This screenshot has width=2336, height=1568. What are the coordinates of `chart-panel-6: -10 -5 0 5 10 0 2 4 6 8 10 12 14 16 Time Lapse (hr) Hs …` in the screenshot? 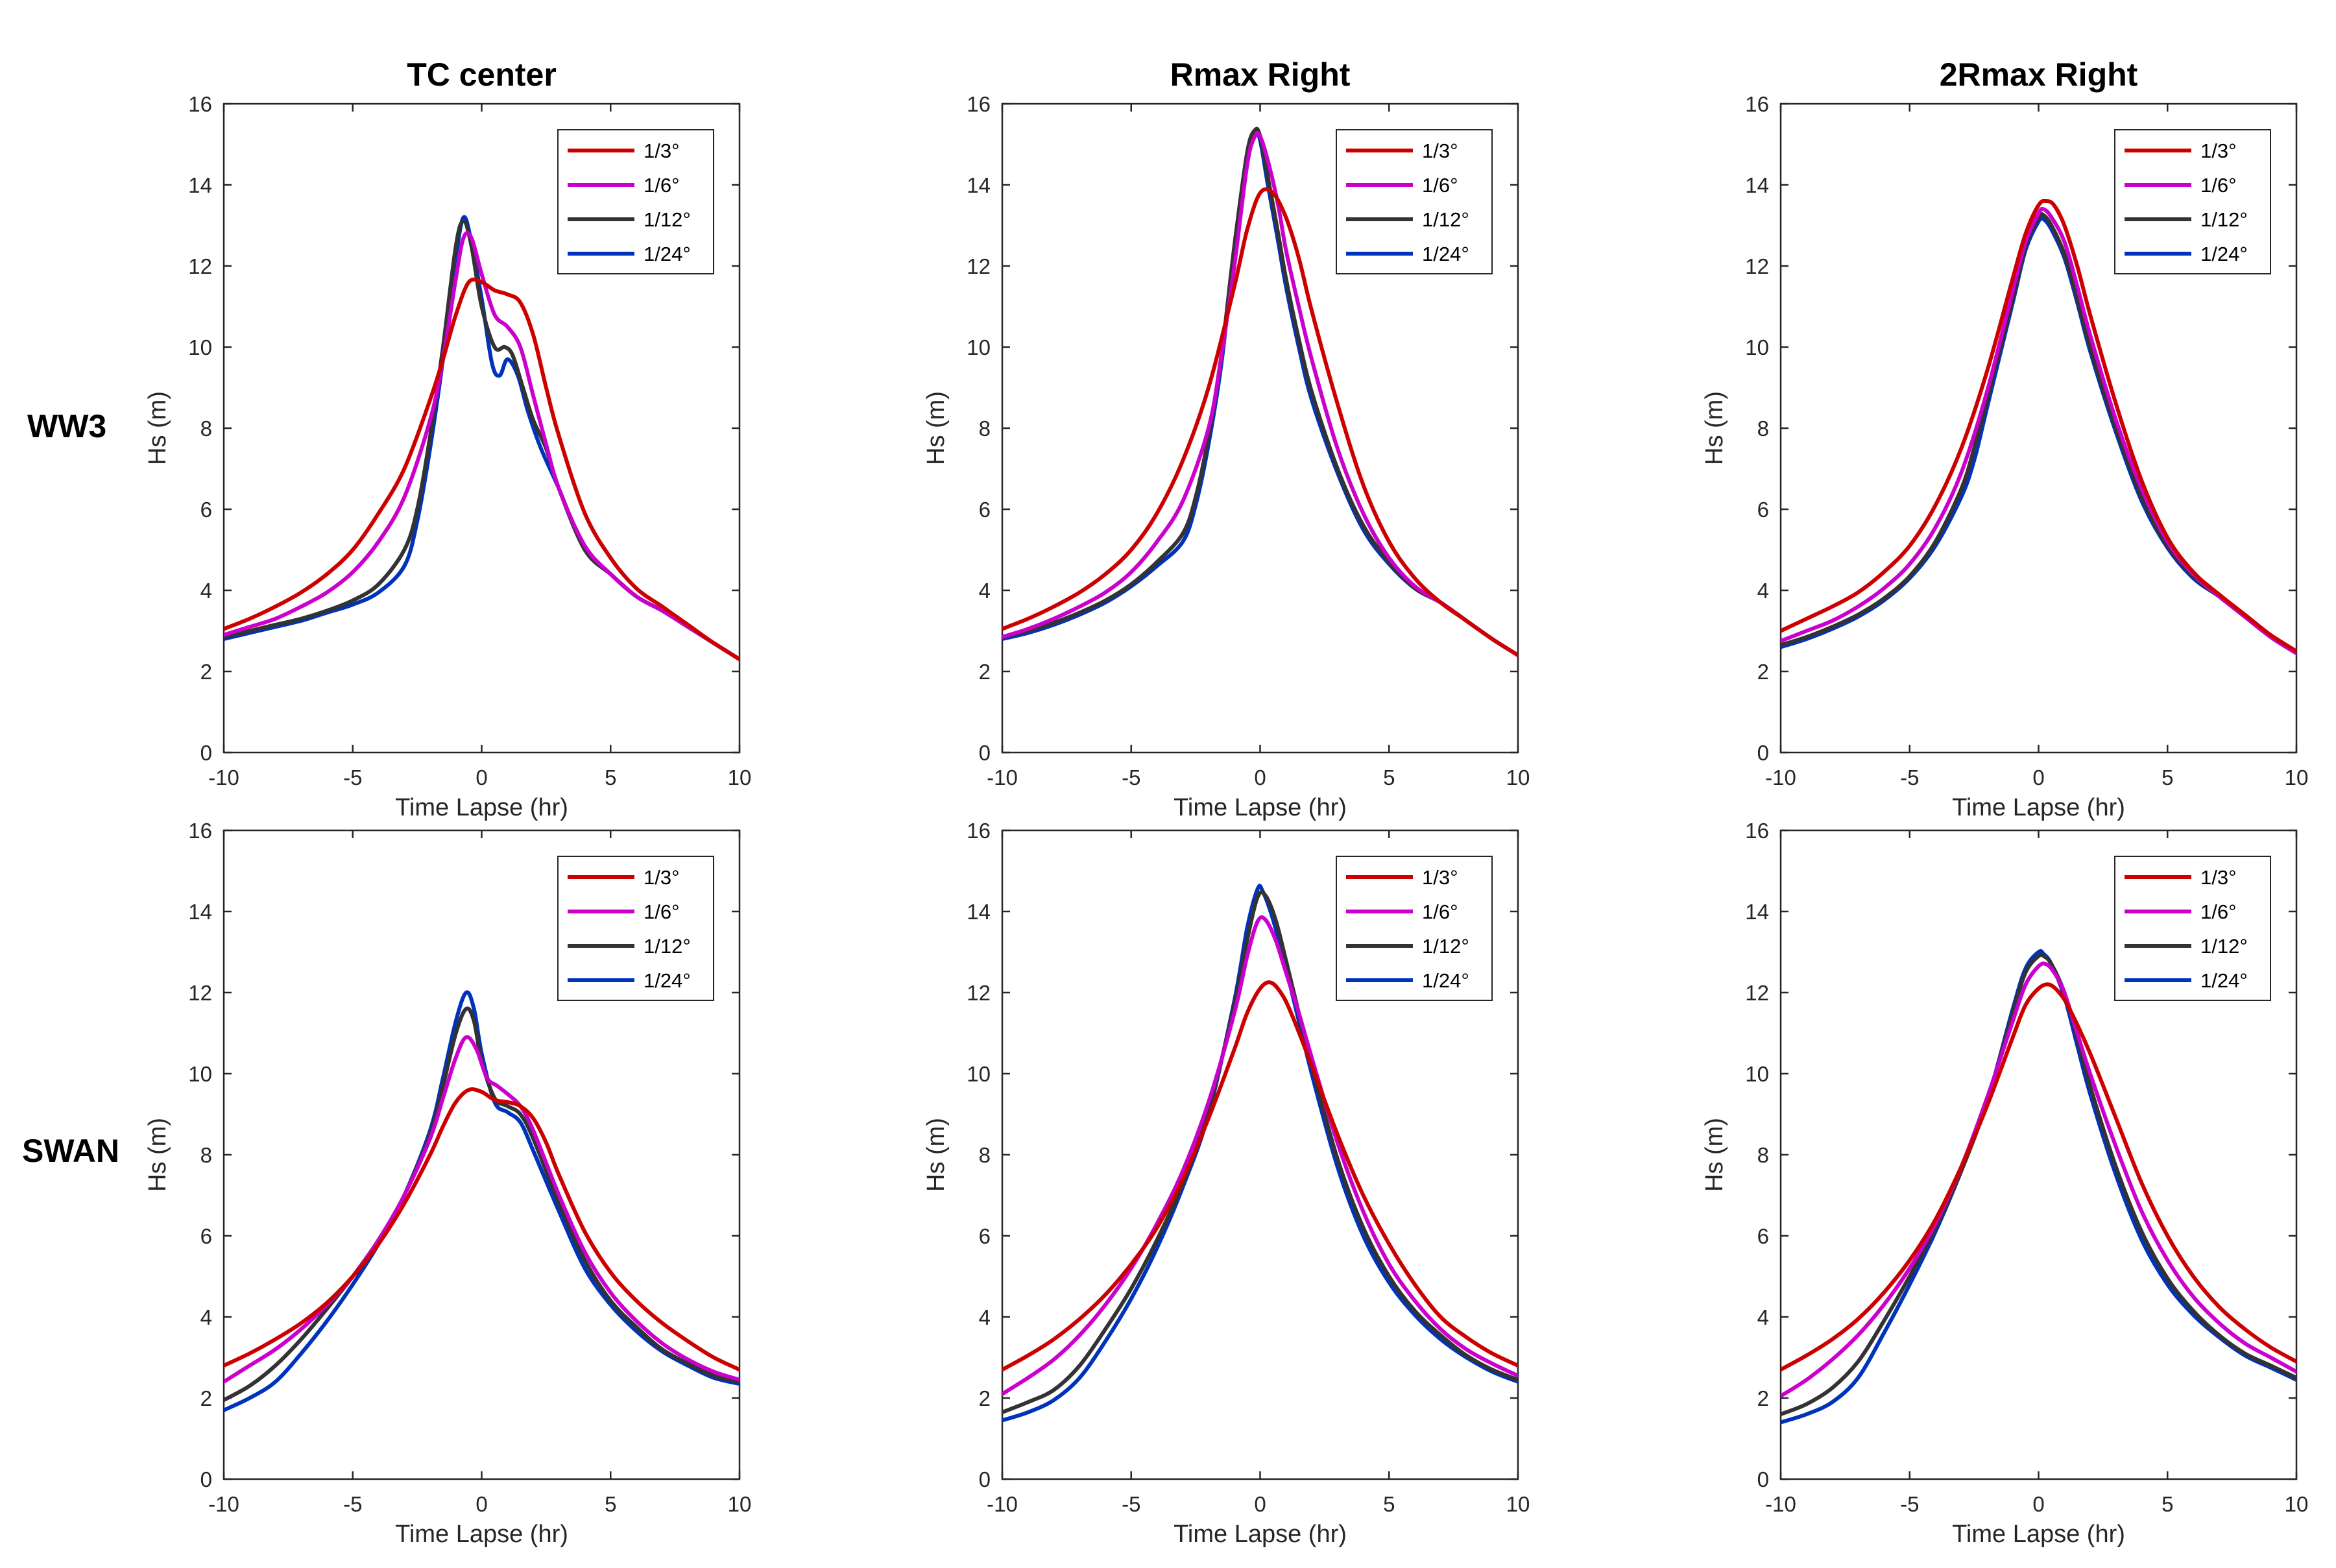 It's located at (2004, 1183).